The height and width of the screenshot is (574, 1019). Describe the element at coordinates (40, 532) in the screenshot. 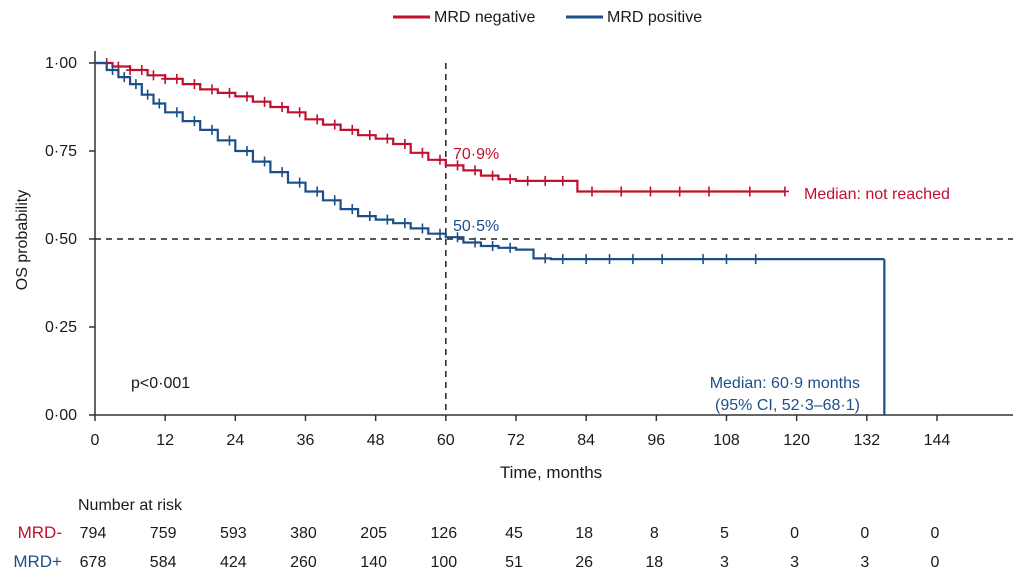

I see `risk-row-label: MRD-` at that location.